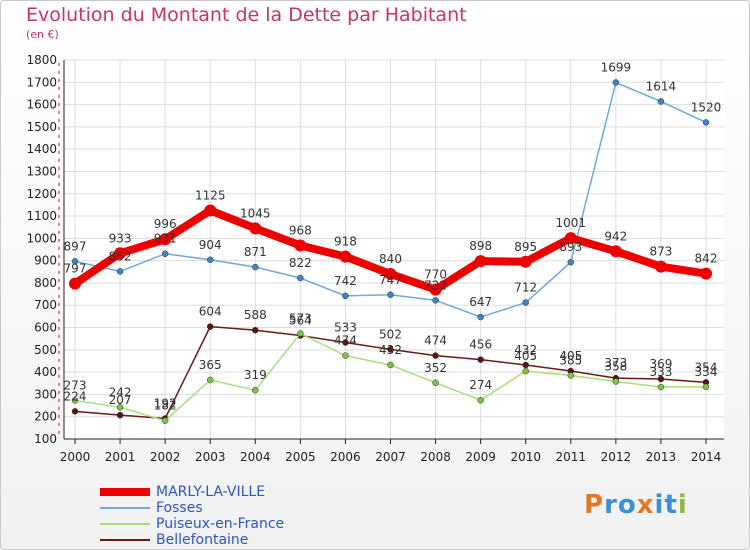  I want to click on legend-label-marly: MARLY-LA-VILLE, so click(211, 492).